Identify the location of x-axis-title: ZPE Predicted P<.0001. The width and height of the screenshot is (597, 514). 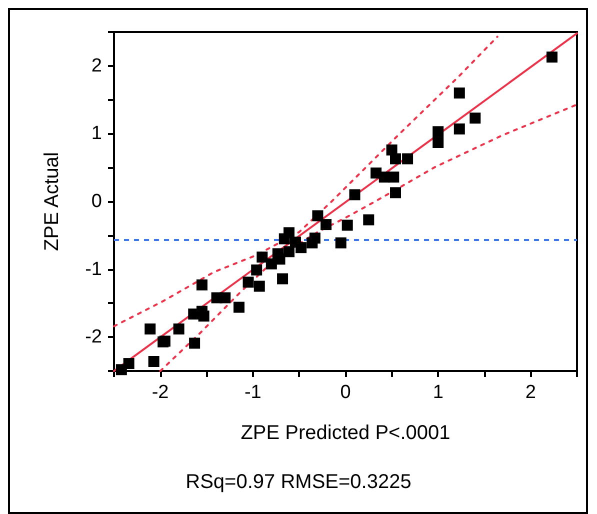
(345, 433).